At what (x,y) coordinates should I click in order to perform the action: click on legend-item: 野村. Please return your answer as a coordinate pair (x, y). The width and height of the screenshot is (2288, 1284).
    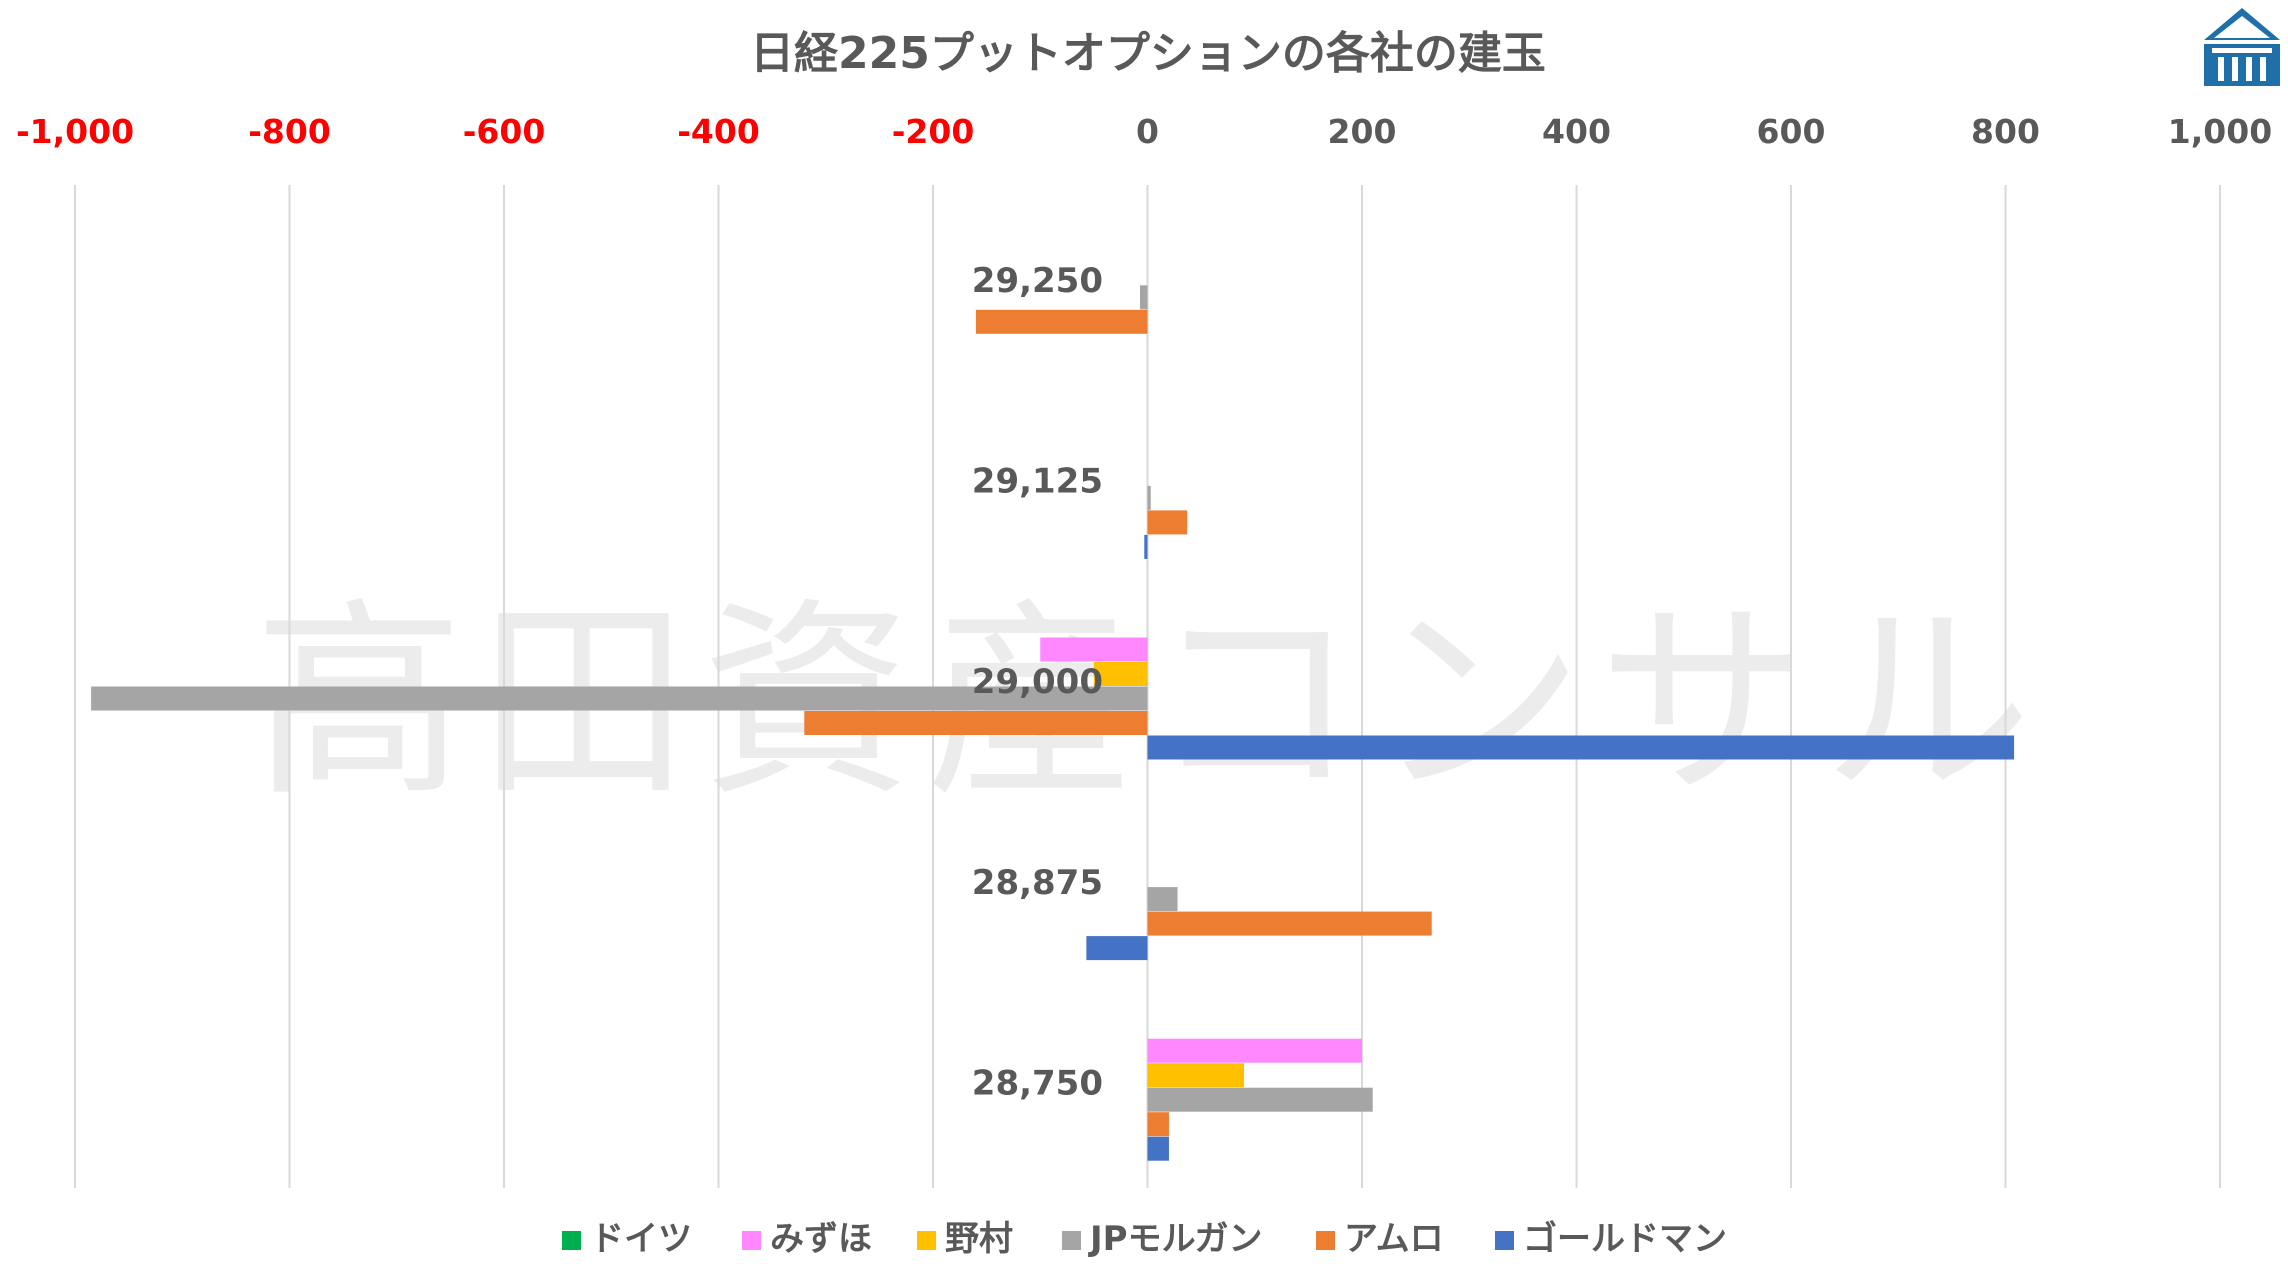
    Looking at the image, I should click on (965, 1239).